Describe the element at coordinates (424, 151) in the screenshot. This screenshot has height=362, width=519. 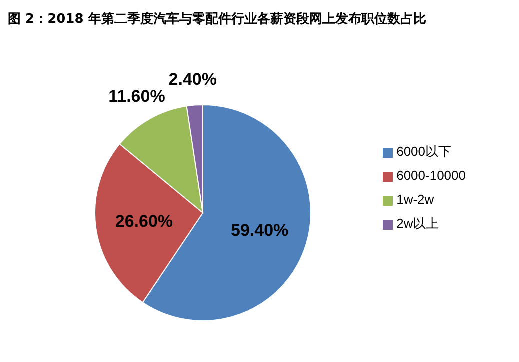
I see `legend-label: 6000以下` at that location.